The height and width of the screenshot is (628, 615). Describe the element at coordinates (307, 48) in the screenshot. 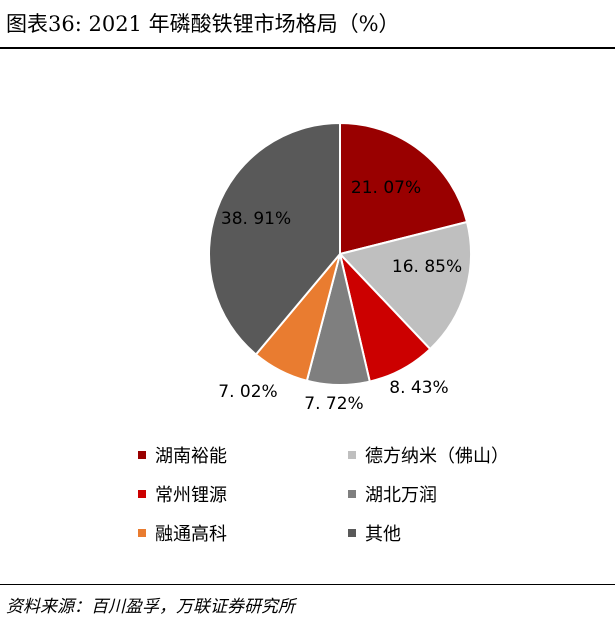

I see `title-divider` at that location.